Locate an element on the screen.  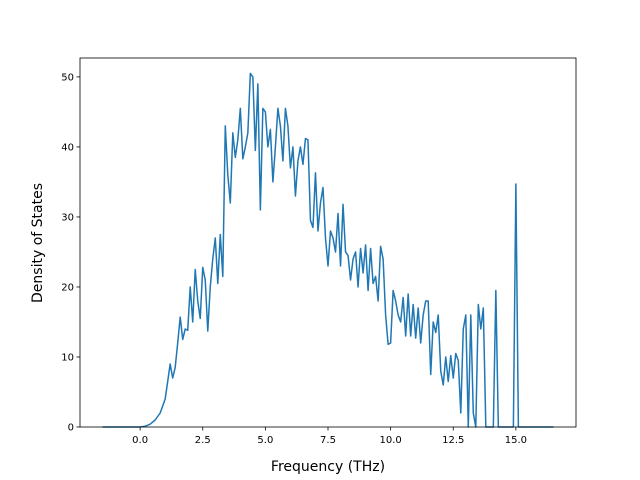
y-tick-label: 50 is located at coordinates (67, 77).